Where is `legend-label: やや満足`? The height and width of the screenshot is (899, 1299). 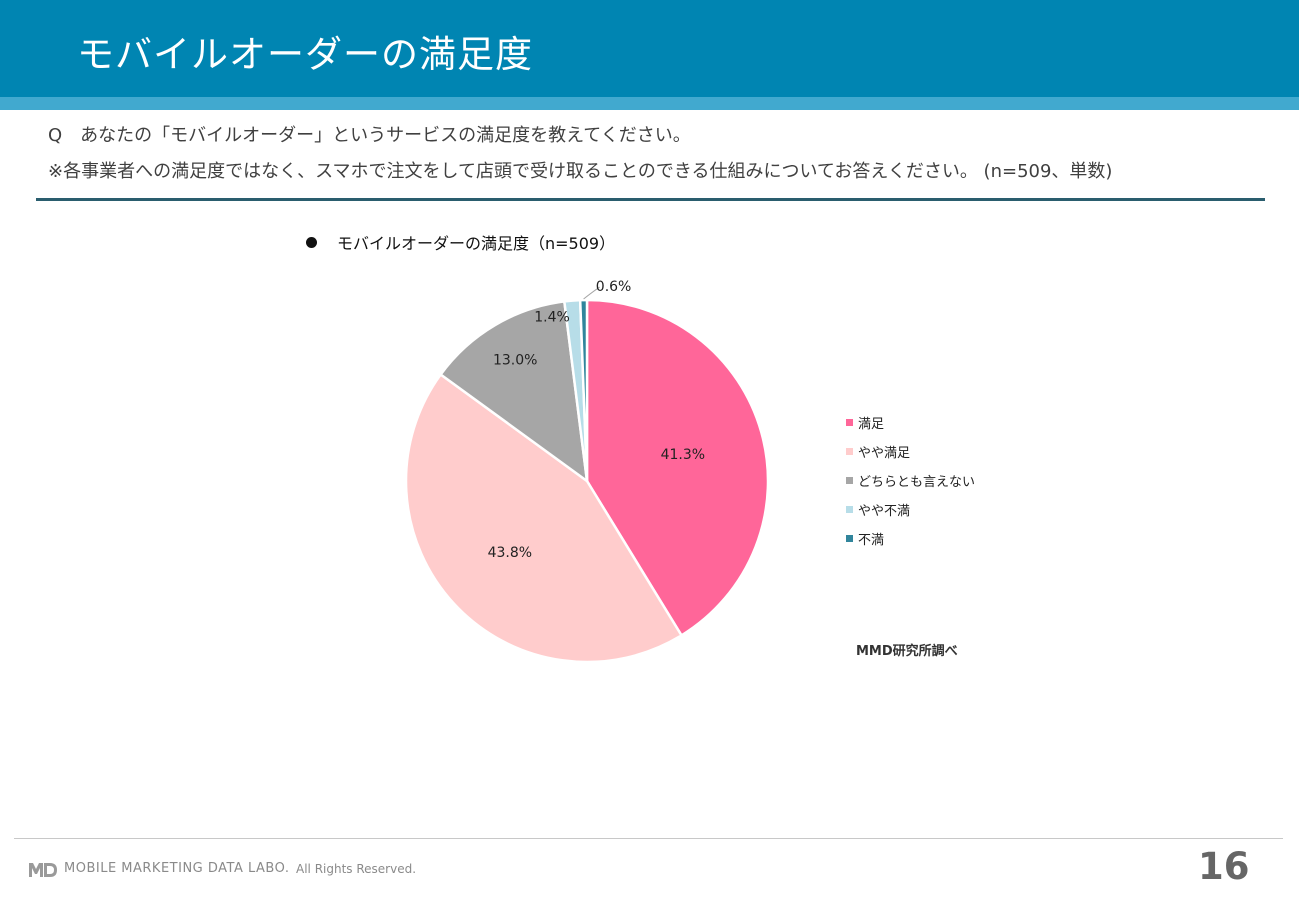 legend-label: やや満足 is located at coordinates (884, 453).